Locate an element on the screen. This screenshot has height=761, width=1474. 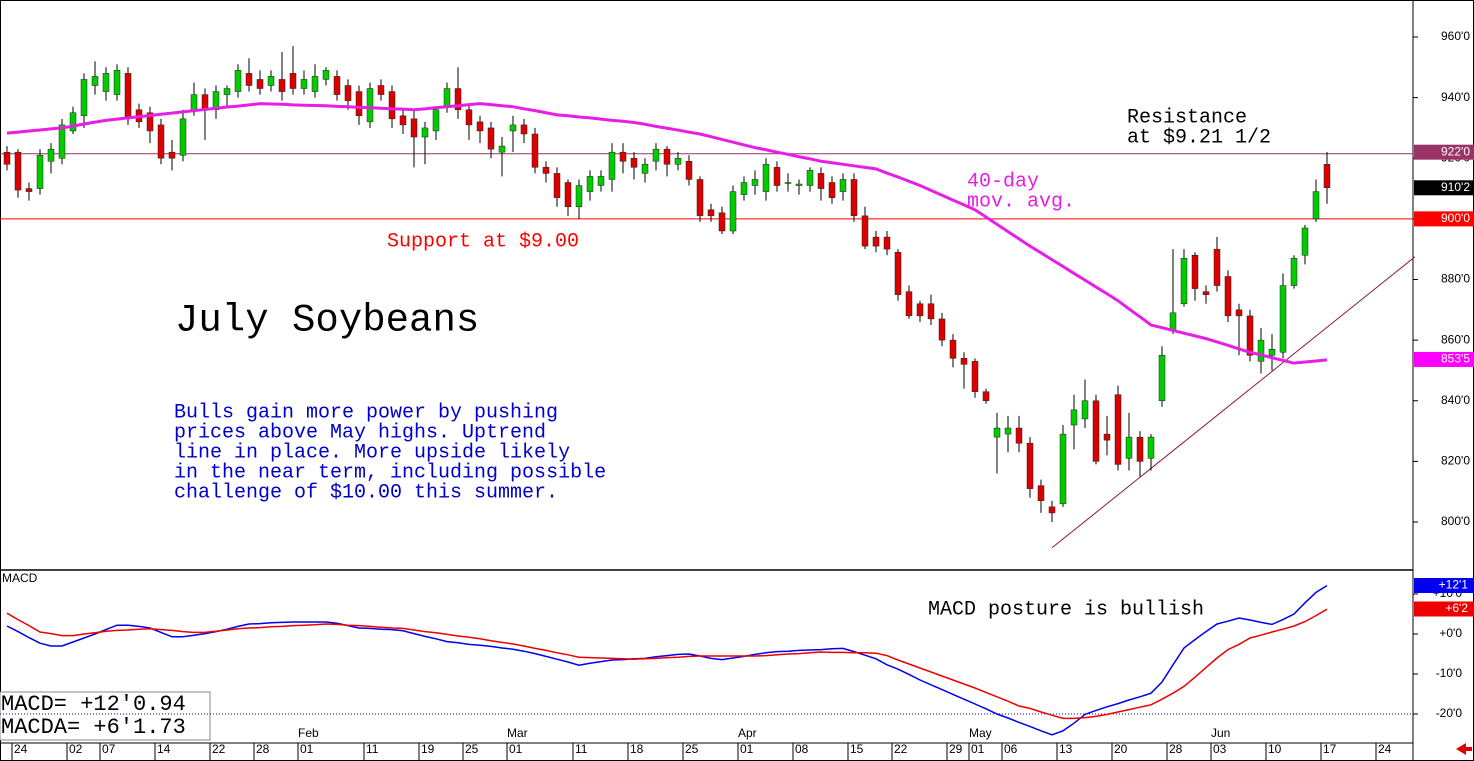
annotation: at $9.21 1/2 is located at coordinates (1199, 137).